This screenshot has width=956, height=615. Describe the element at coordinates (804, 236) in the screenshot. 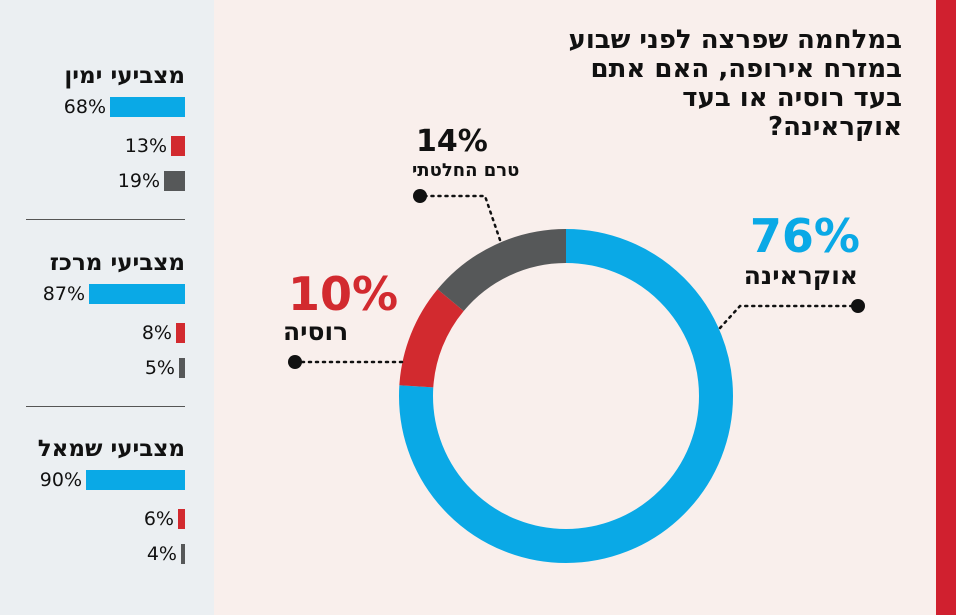

I see `slice-value-ukraine: 76%` at that location.